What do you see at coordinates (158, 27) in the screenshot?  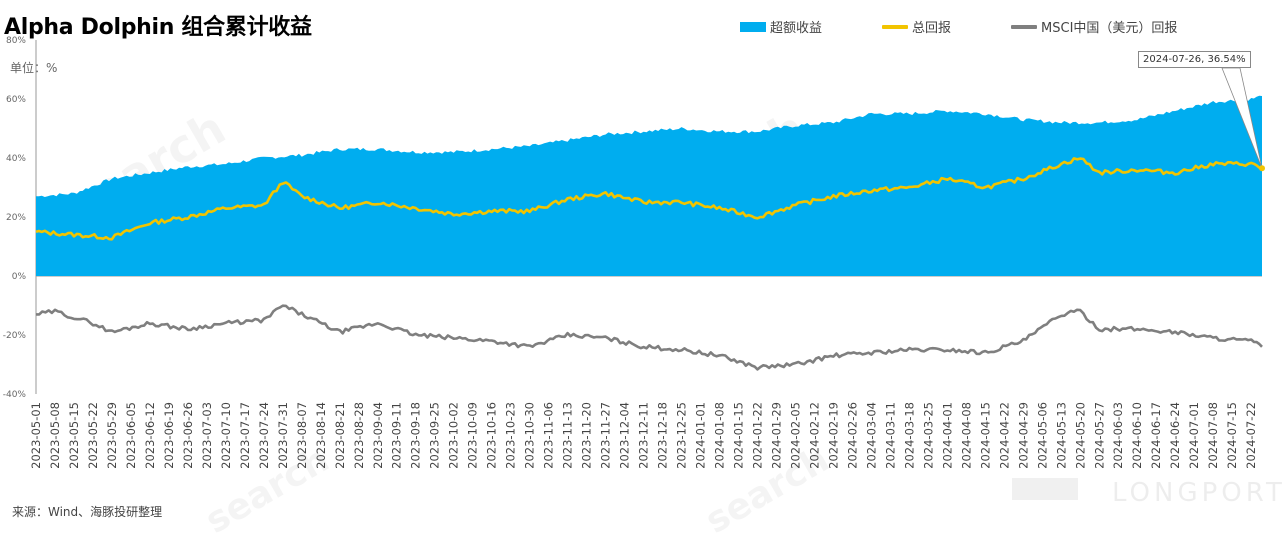 I see `chart-title: Alpha Dolphin 组合累计收益` at bounding box center [158, 27].